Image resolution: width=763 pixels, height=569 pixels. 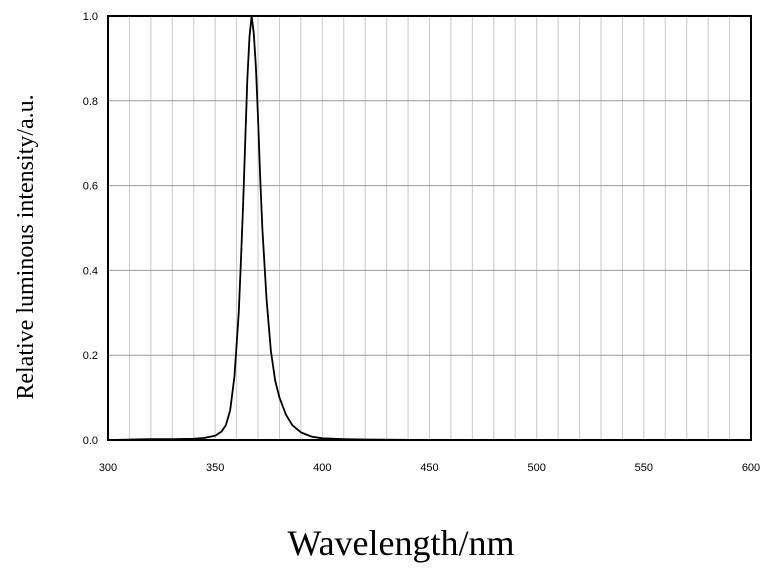 What do you see at coordinates (751, 468) in the screenshot?
I see `x-tick-label: 600` at bounding box center [751, 468].